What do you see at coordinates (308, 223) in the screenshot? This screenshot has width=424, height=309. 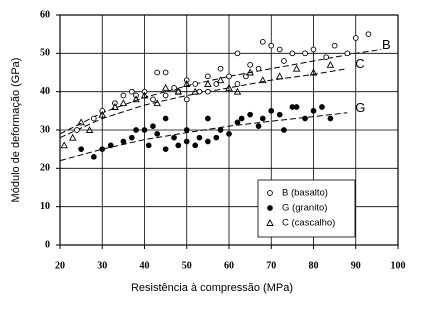 I see `legend-label: C (cascalho)` at bounding box center [308, 223].